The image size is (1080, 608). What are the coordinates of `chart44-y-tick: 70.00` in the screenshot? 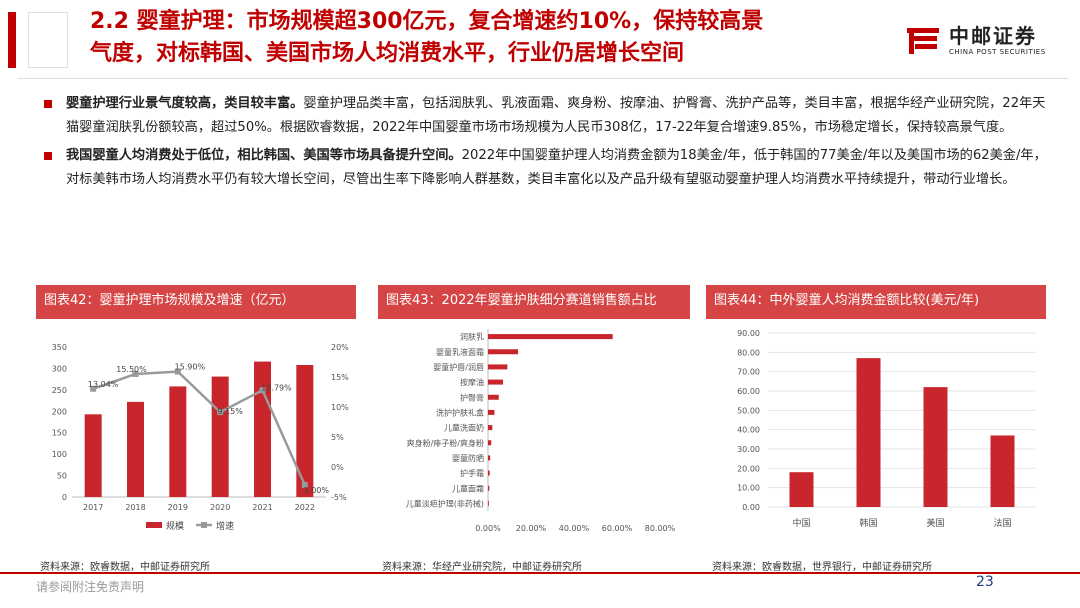 It's located at (748, 372).